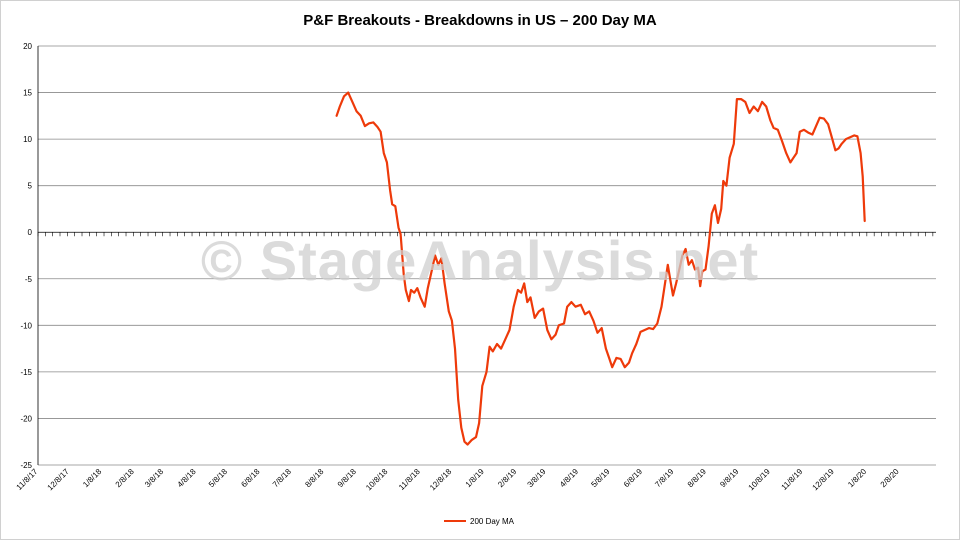  What do you see at coordinates (282, 478) in the screenshot?
I see `x-tick-label: 7/8/18` at bounding box center [282, 478].